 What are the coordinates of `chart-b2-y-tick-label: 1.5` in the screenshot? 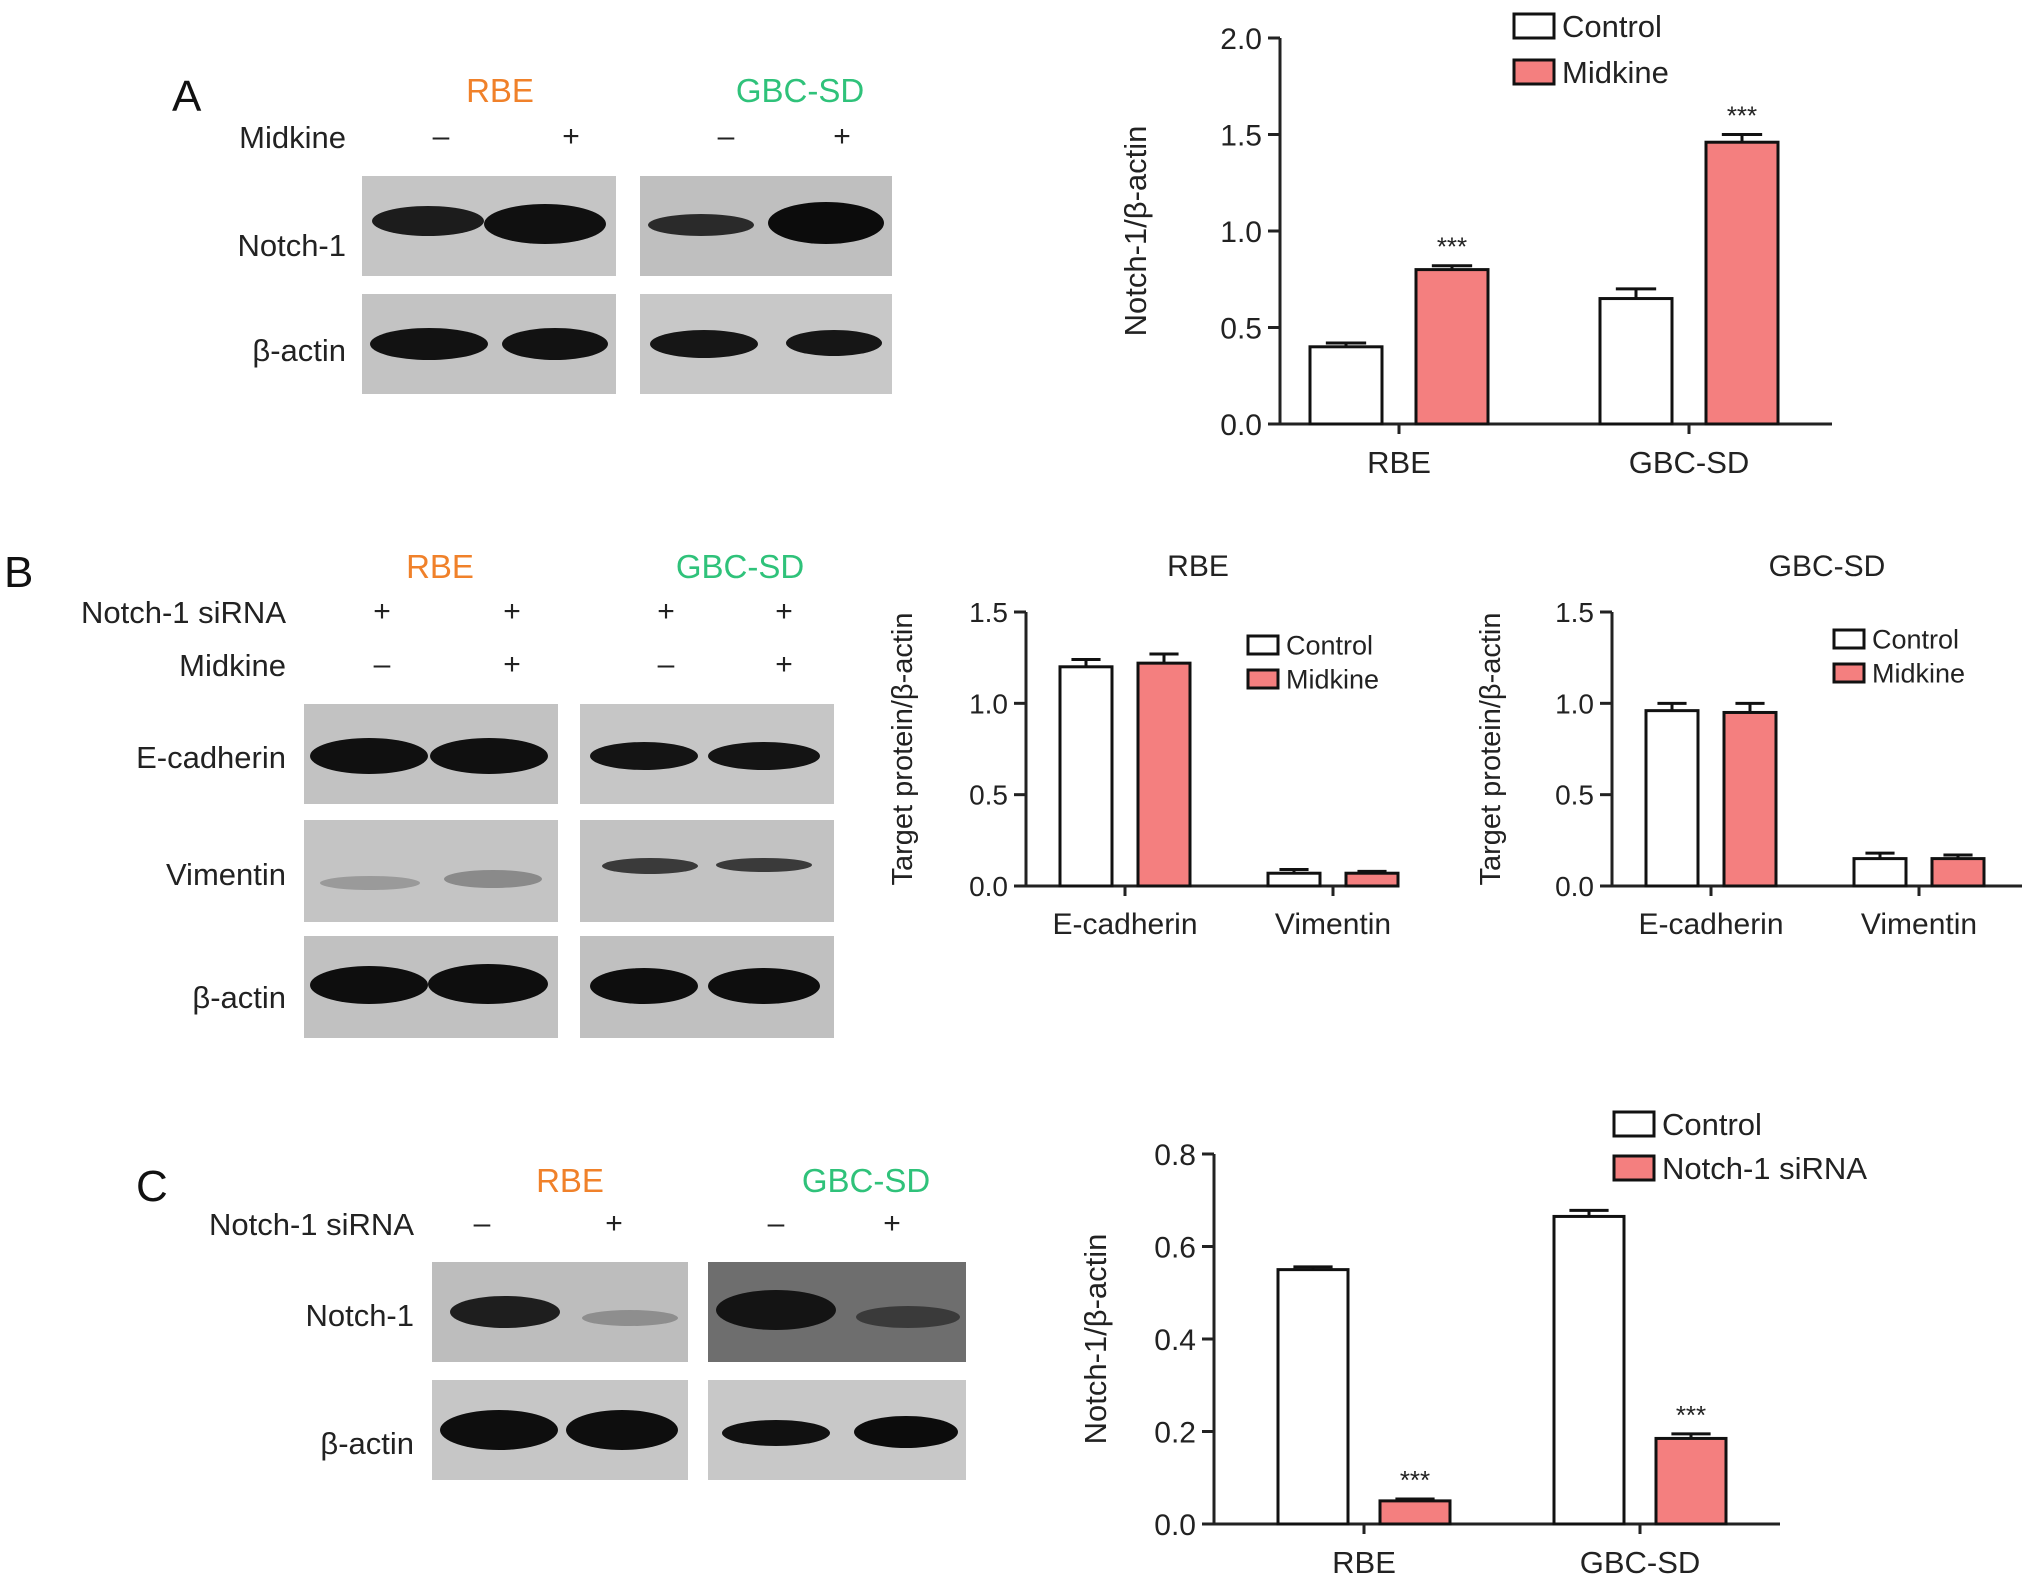 It's located at (1574, 612).